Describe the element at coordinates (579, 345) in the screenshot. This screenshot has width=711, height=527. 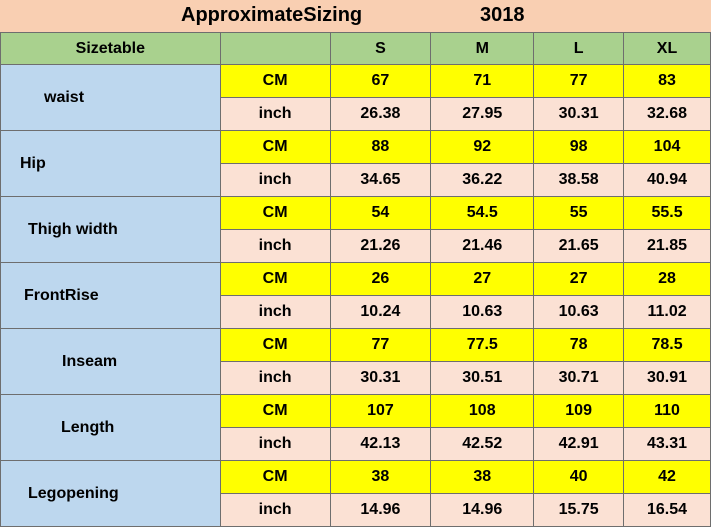
I see `value-cell: 78` at that location.